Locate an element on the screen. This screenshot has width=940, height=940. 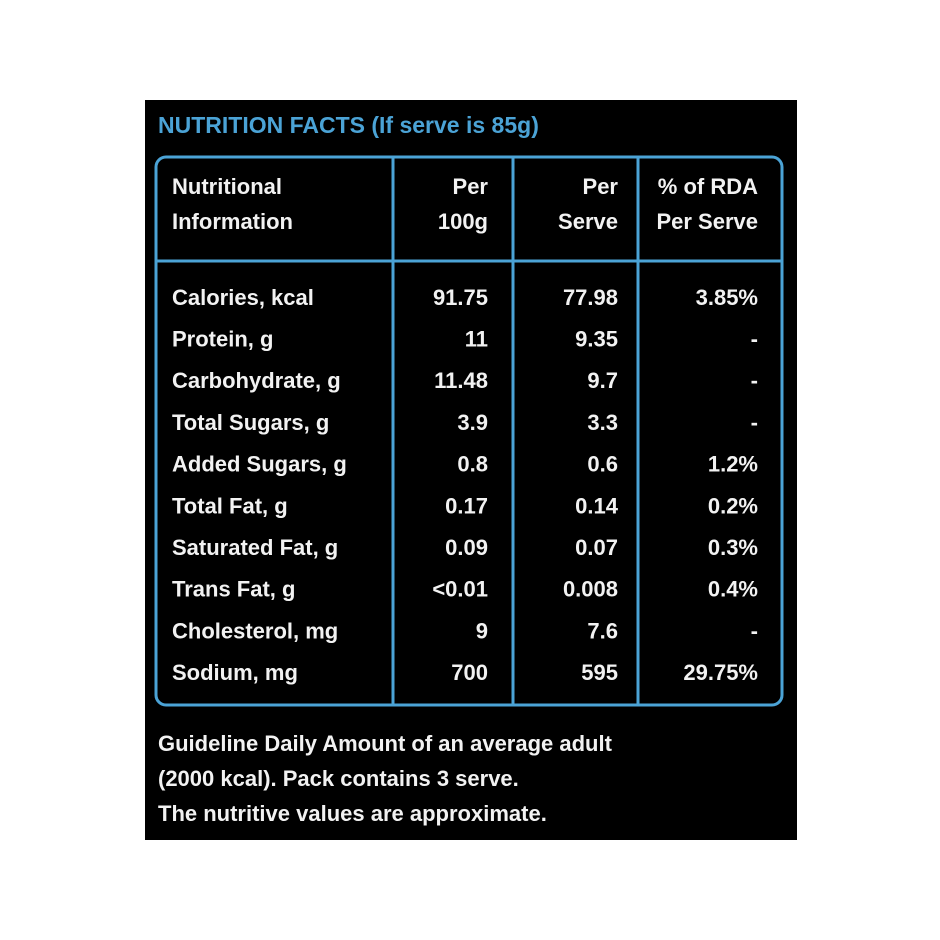
nutrient-value: 595 is located at coordinates (599, 672).